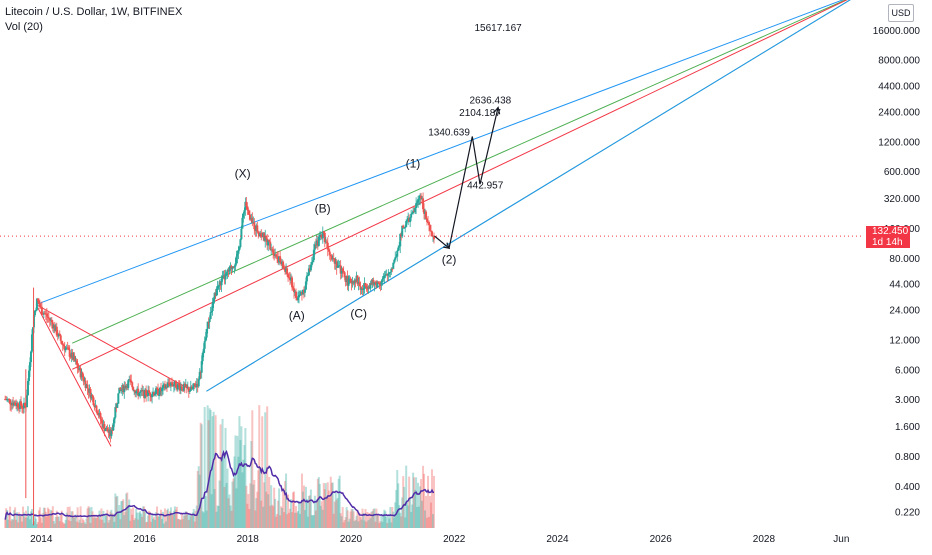  Describe the element at coordinates (480, 113) in the screenshot. I see `target-price-label: 2104.187` at that location.